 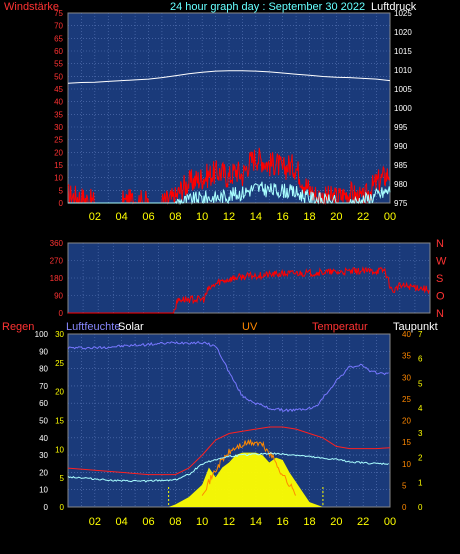 I want to click on pressure-series-line, so click(x=229, y=77).